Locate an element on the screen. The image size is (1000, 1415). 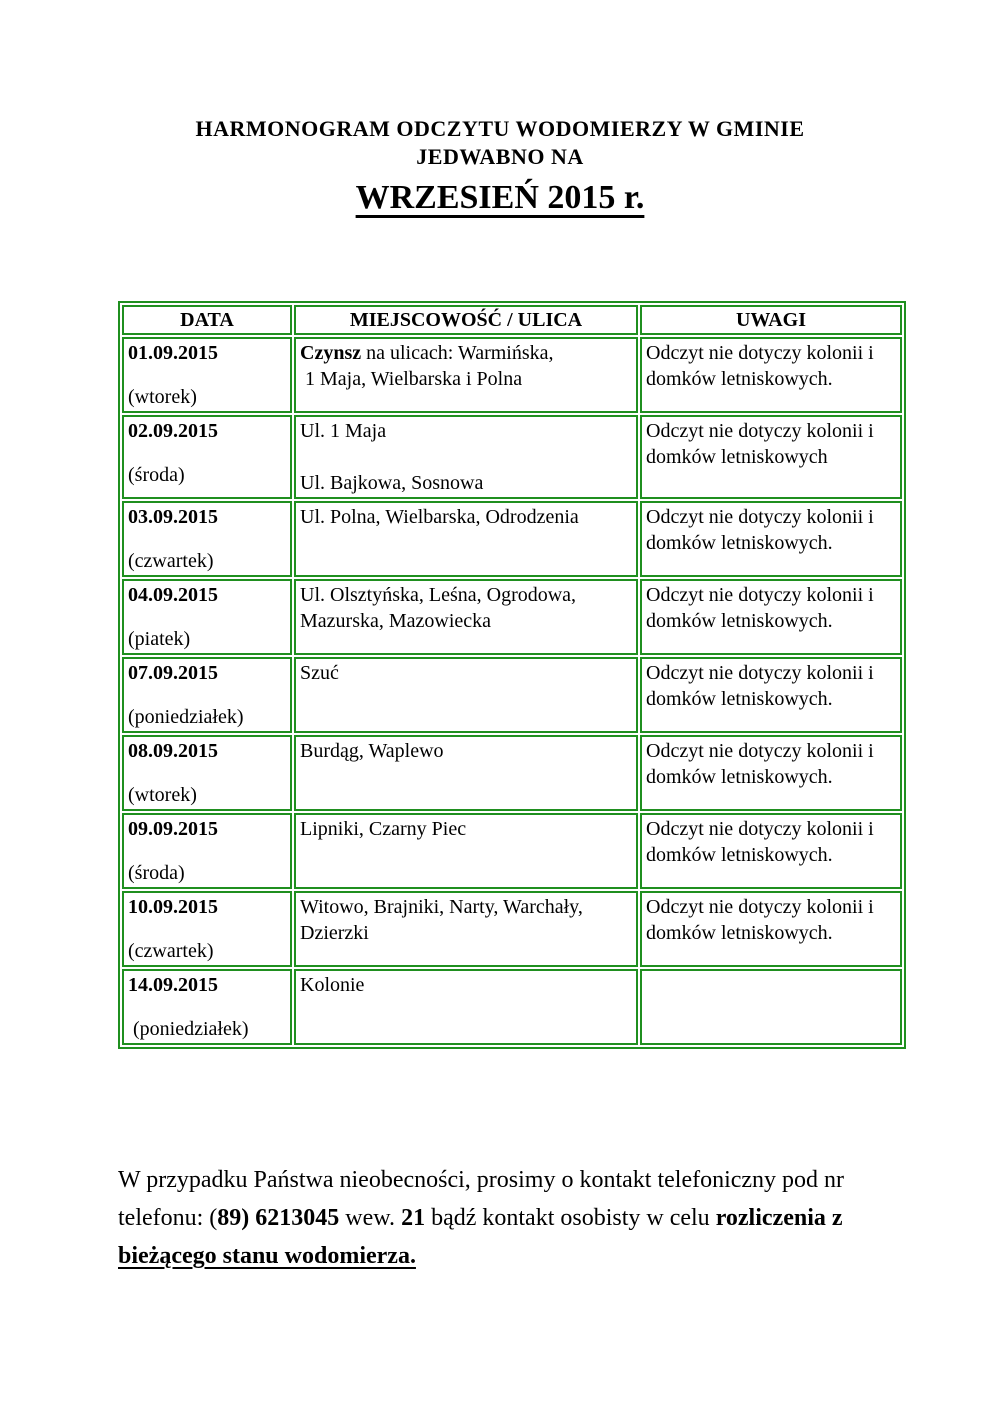
place-cell: Lipniki, Czarny Piec is located at coordinates (466, 851).